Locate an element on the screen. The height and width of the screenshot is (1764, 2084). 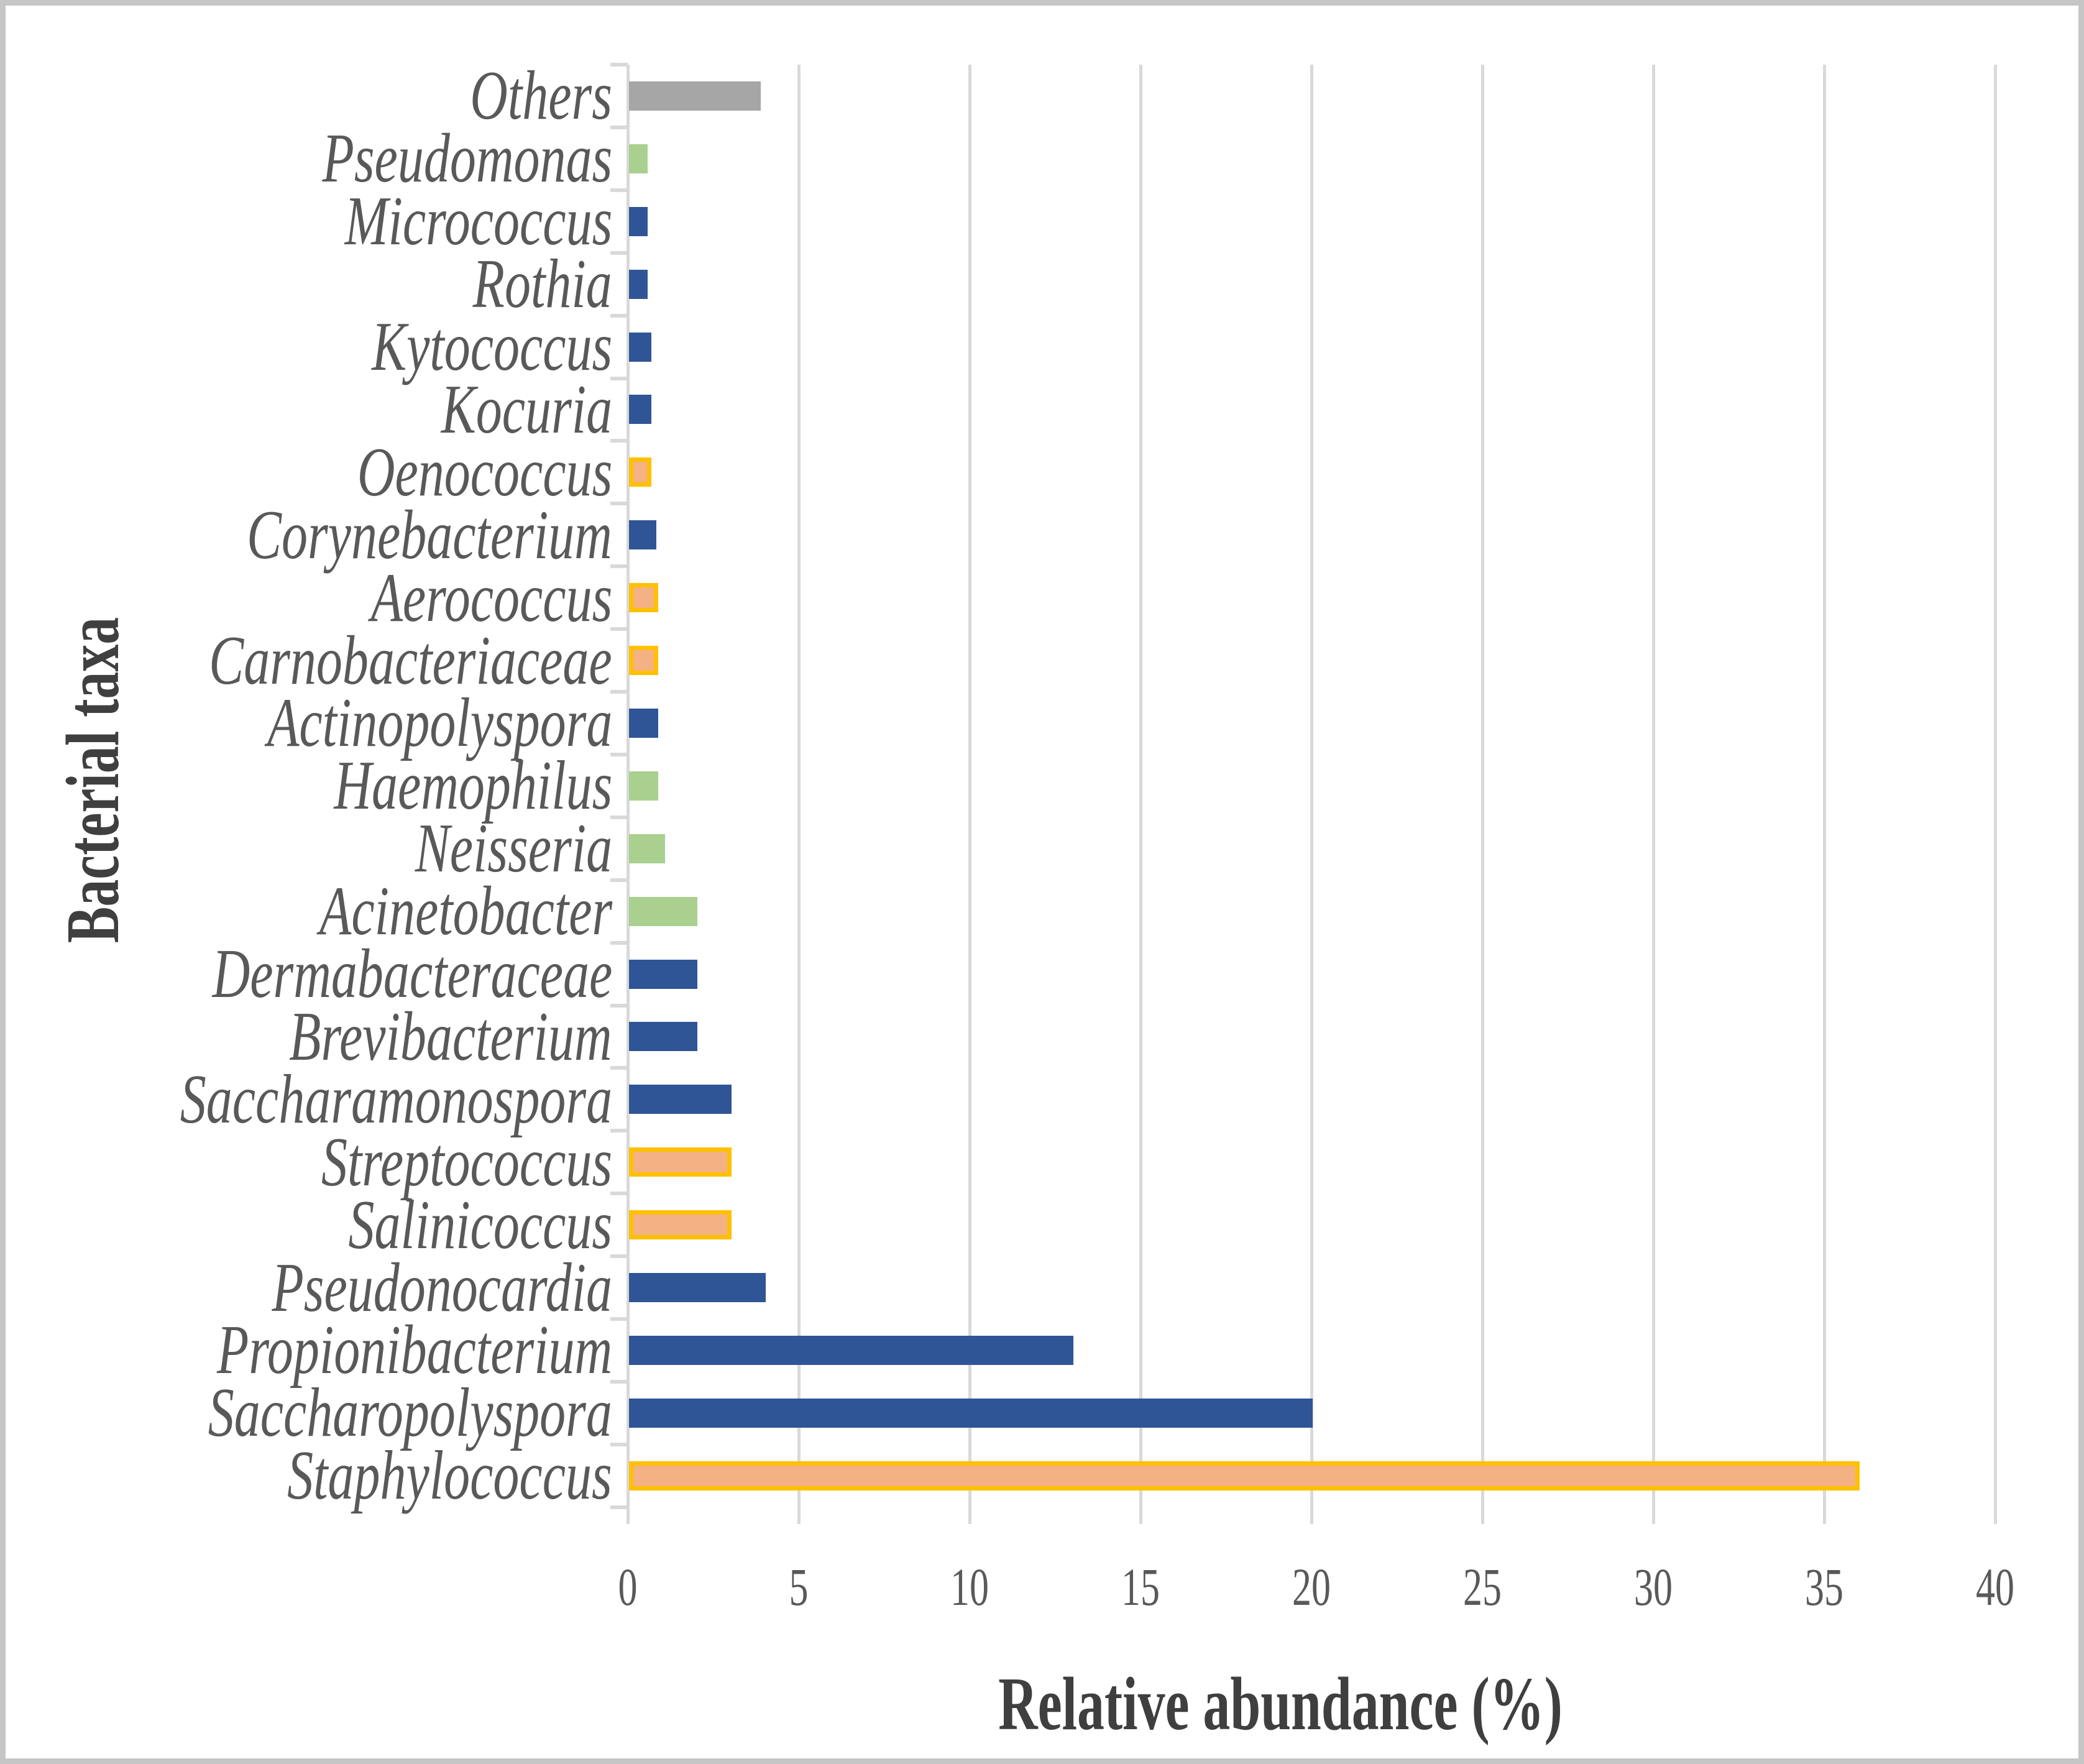
category-label-aerococcus: Aerococcus is located at coordinates (491, 597).